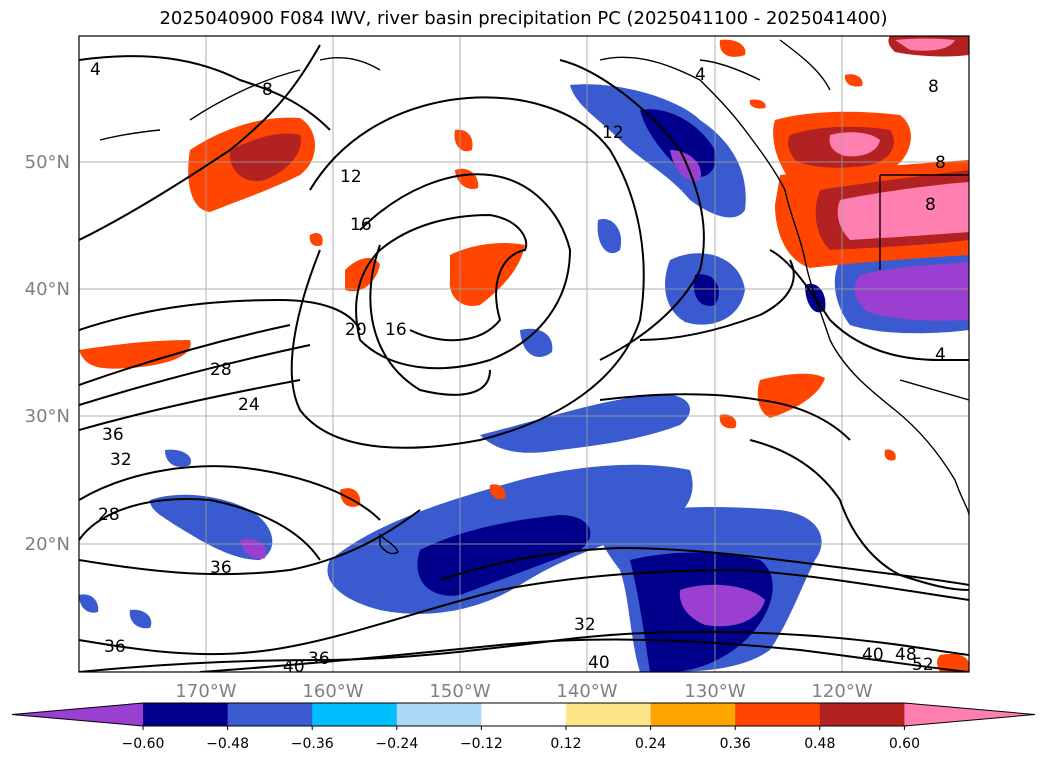 The height and width of the screenshot is (765, 1047). I want to click on lat-tick-labels: 50°N 40°N 30°N 20°N, so click(47, 353).